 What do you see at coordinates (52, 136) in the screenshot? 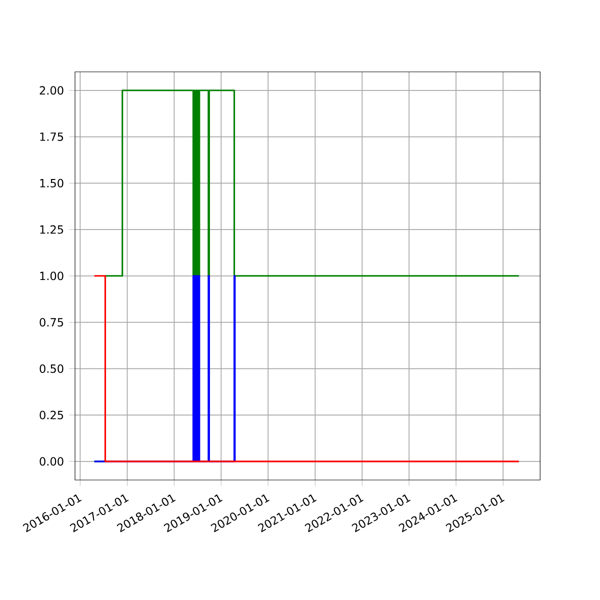
I see `y-tick-label: 1.75` at bounding box center [52, 136].